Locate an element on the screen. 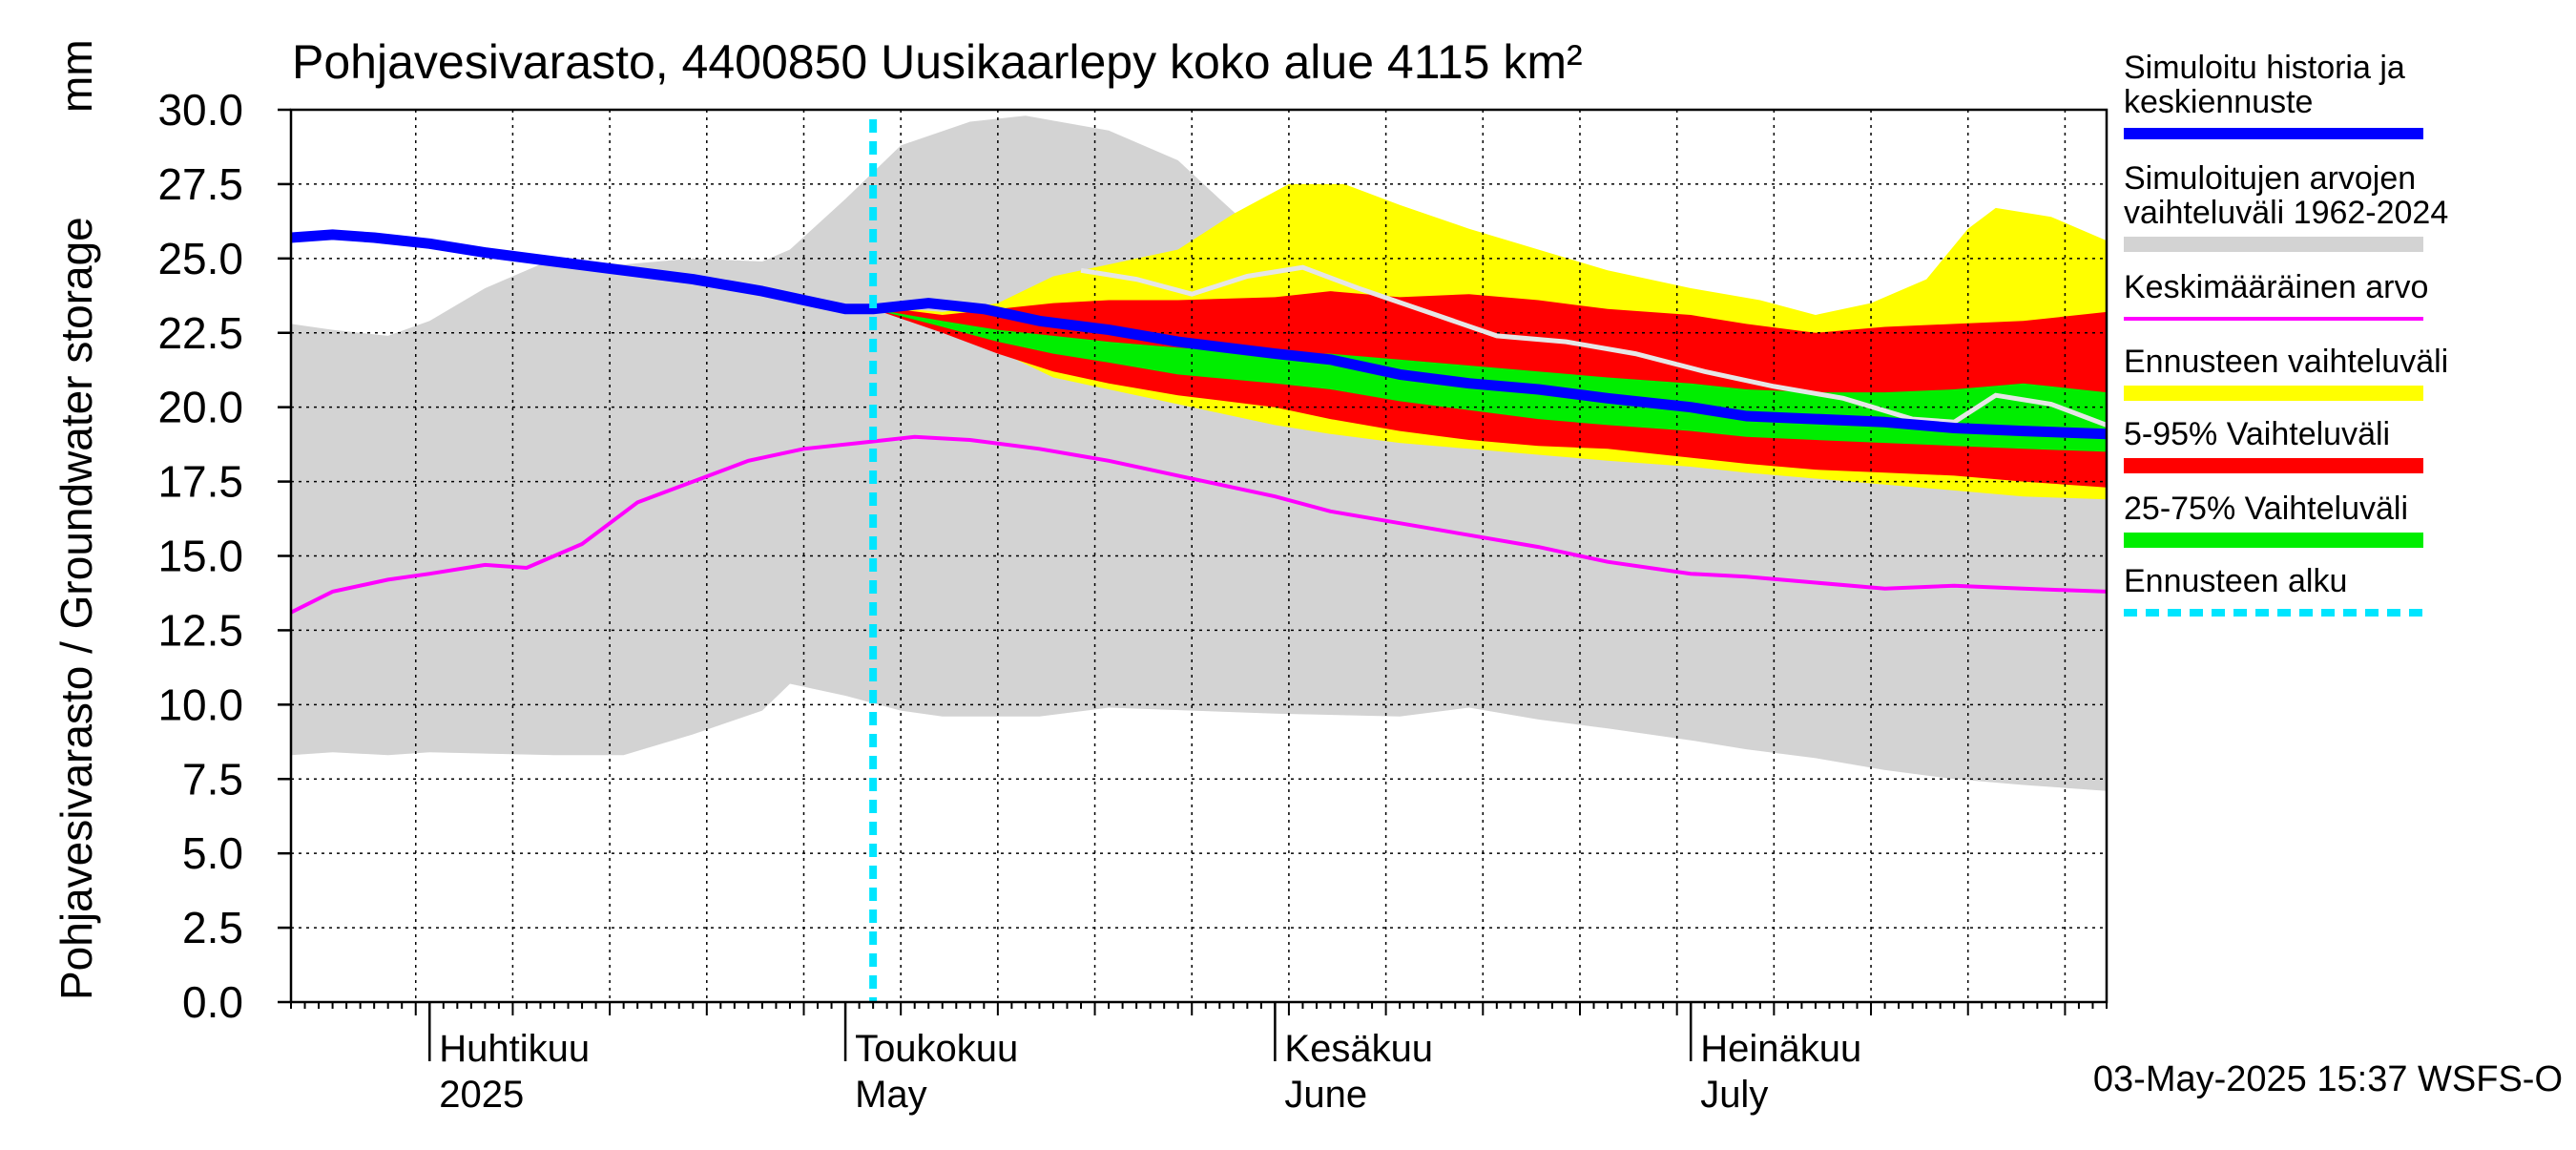 The image size is (2576, 1150). y-tick-label: 0.0 is located at coordinates (212, 1002).